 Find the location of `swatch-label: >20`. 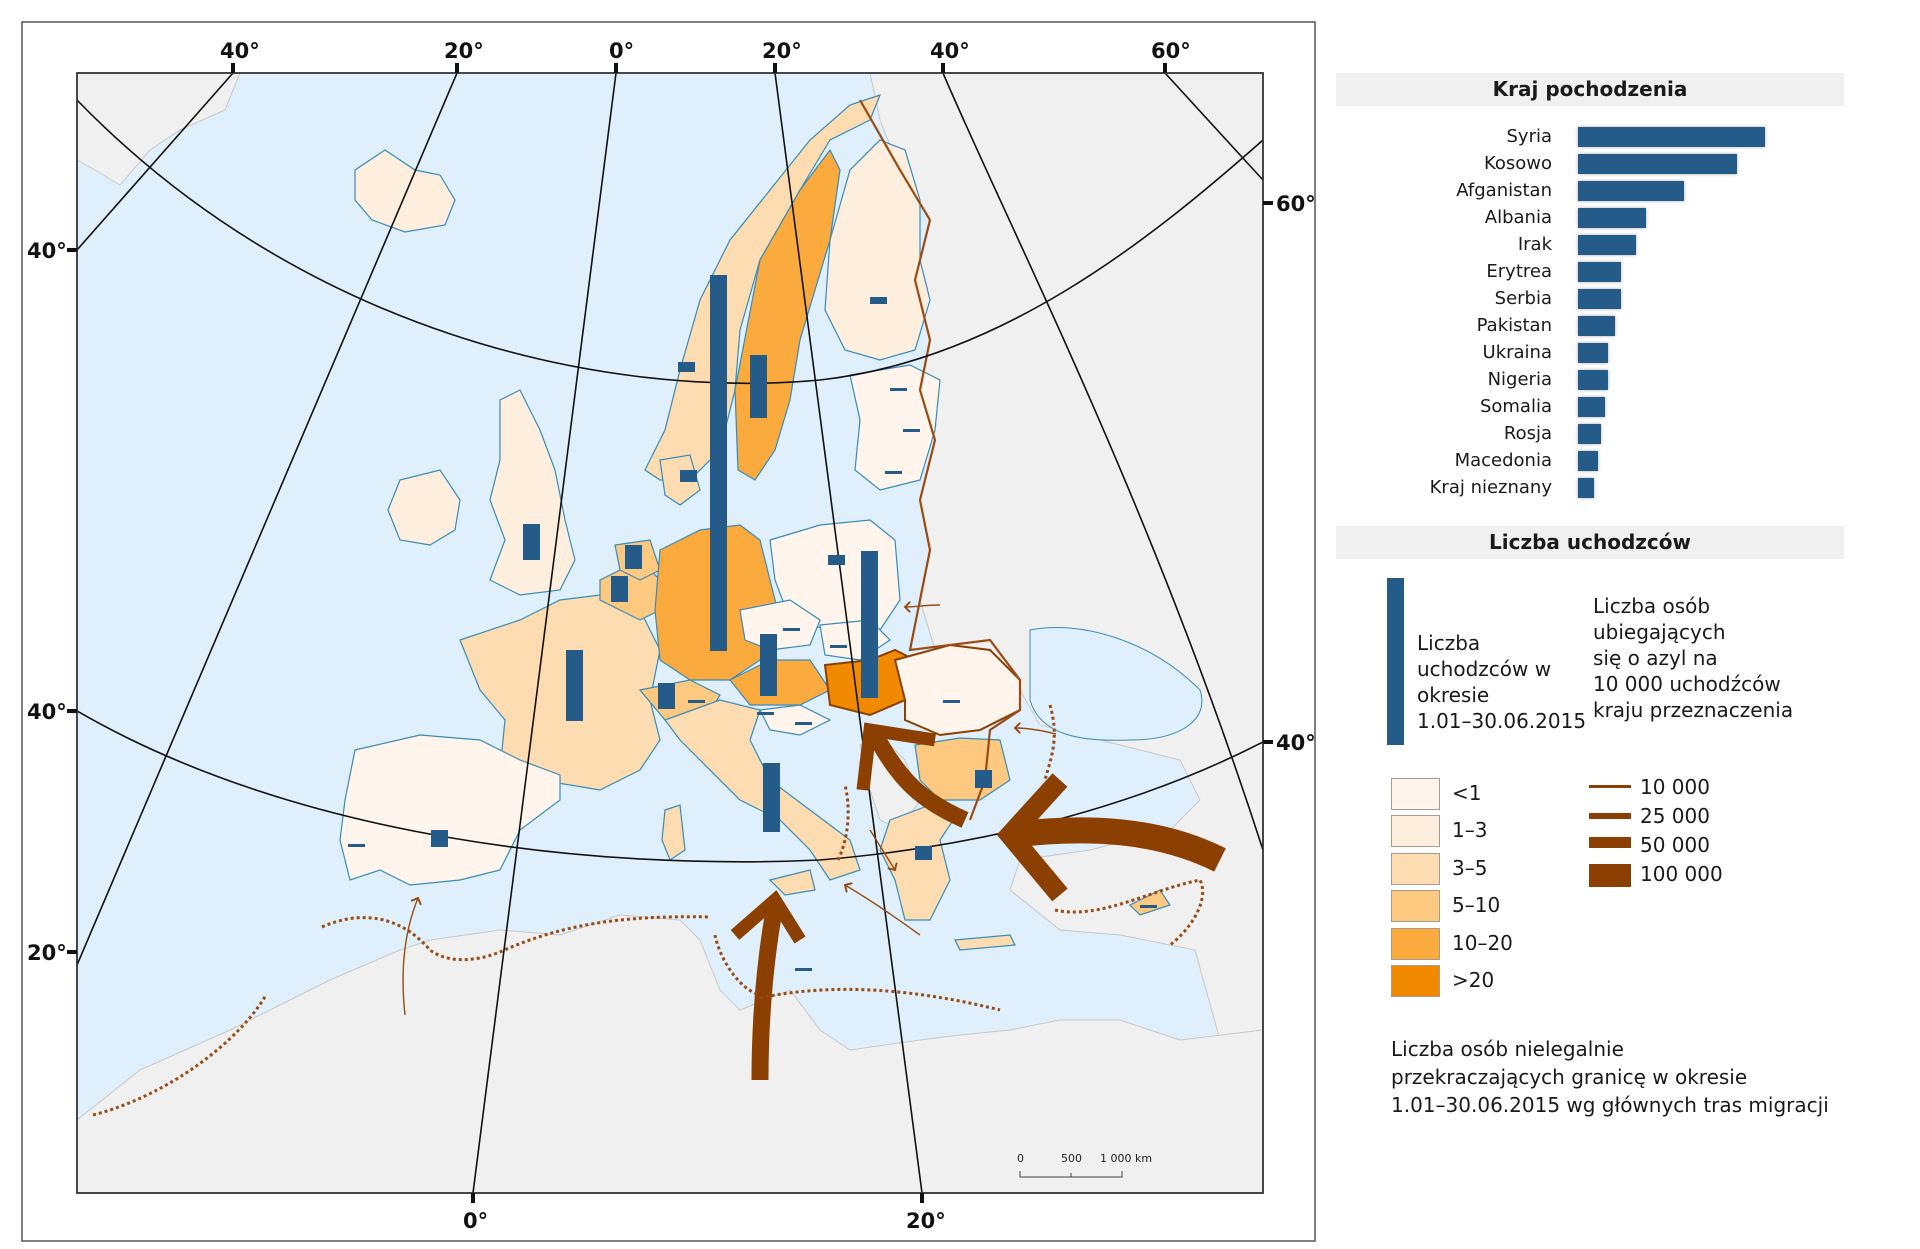

swatch-label: >20 is located at coordinates (1473, 980).